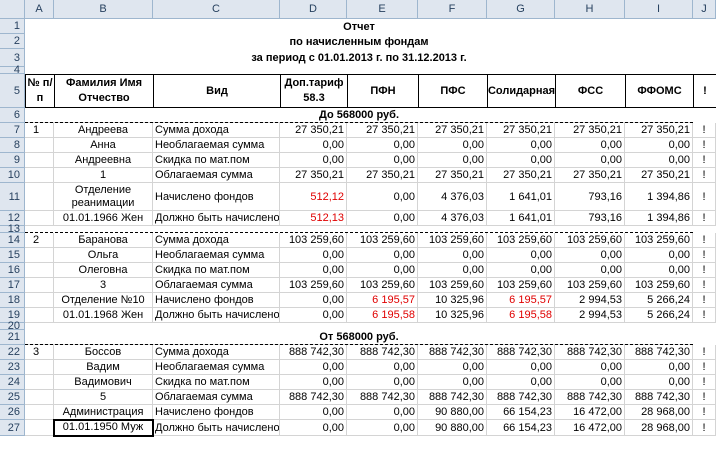 The height and width of the screenshot is (452, 716). What do you see at coordinates (452, 175) in the screenshot?
I see `cell-value-f: 27 350,21` at bounding box center [452, 175].